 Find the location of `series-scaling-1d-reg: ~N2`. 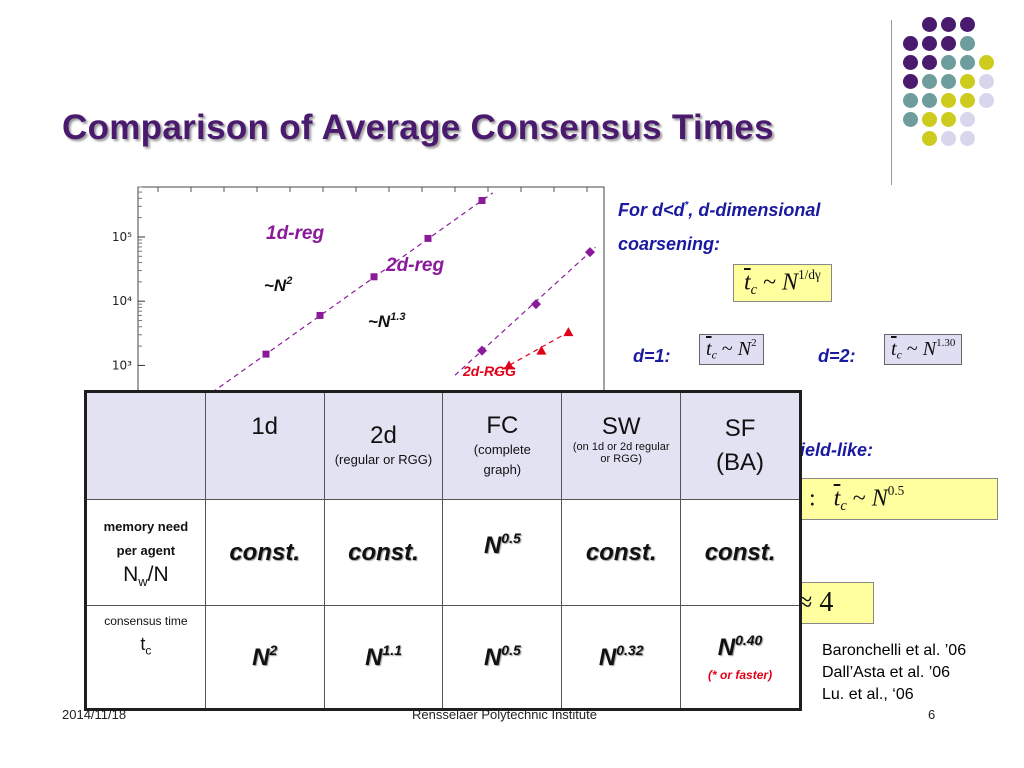

series-scaling-1d-reg: ~N2 is located at coordinates (278, 285).